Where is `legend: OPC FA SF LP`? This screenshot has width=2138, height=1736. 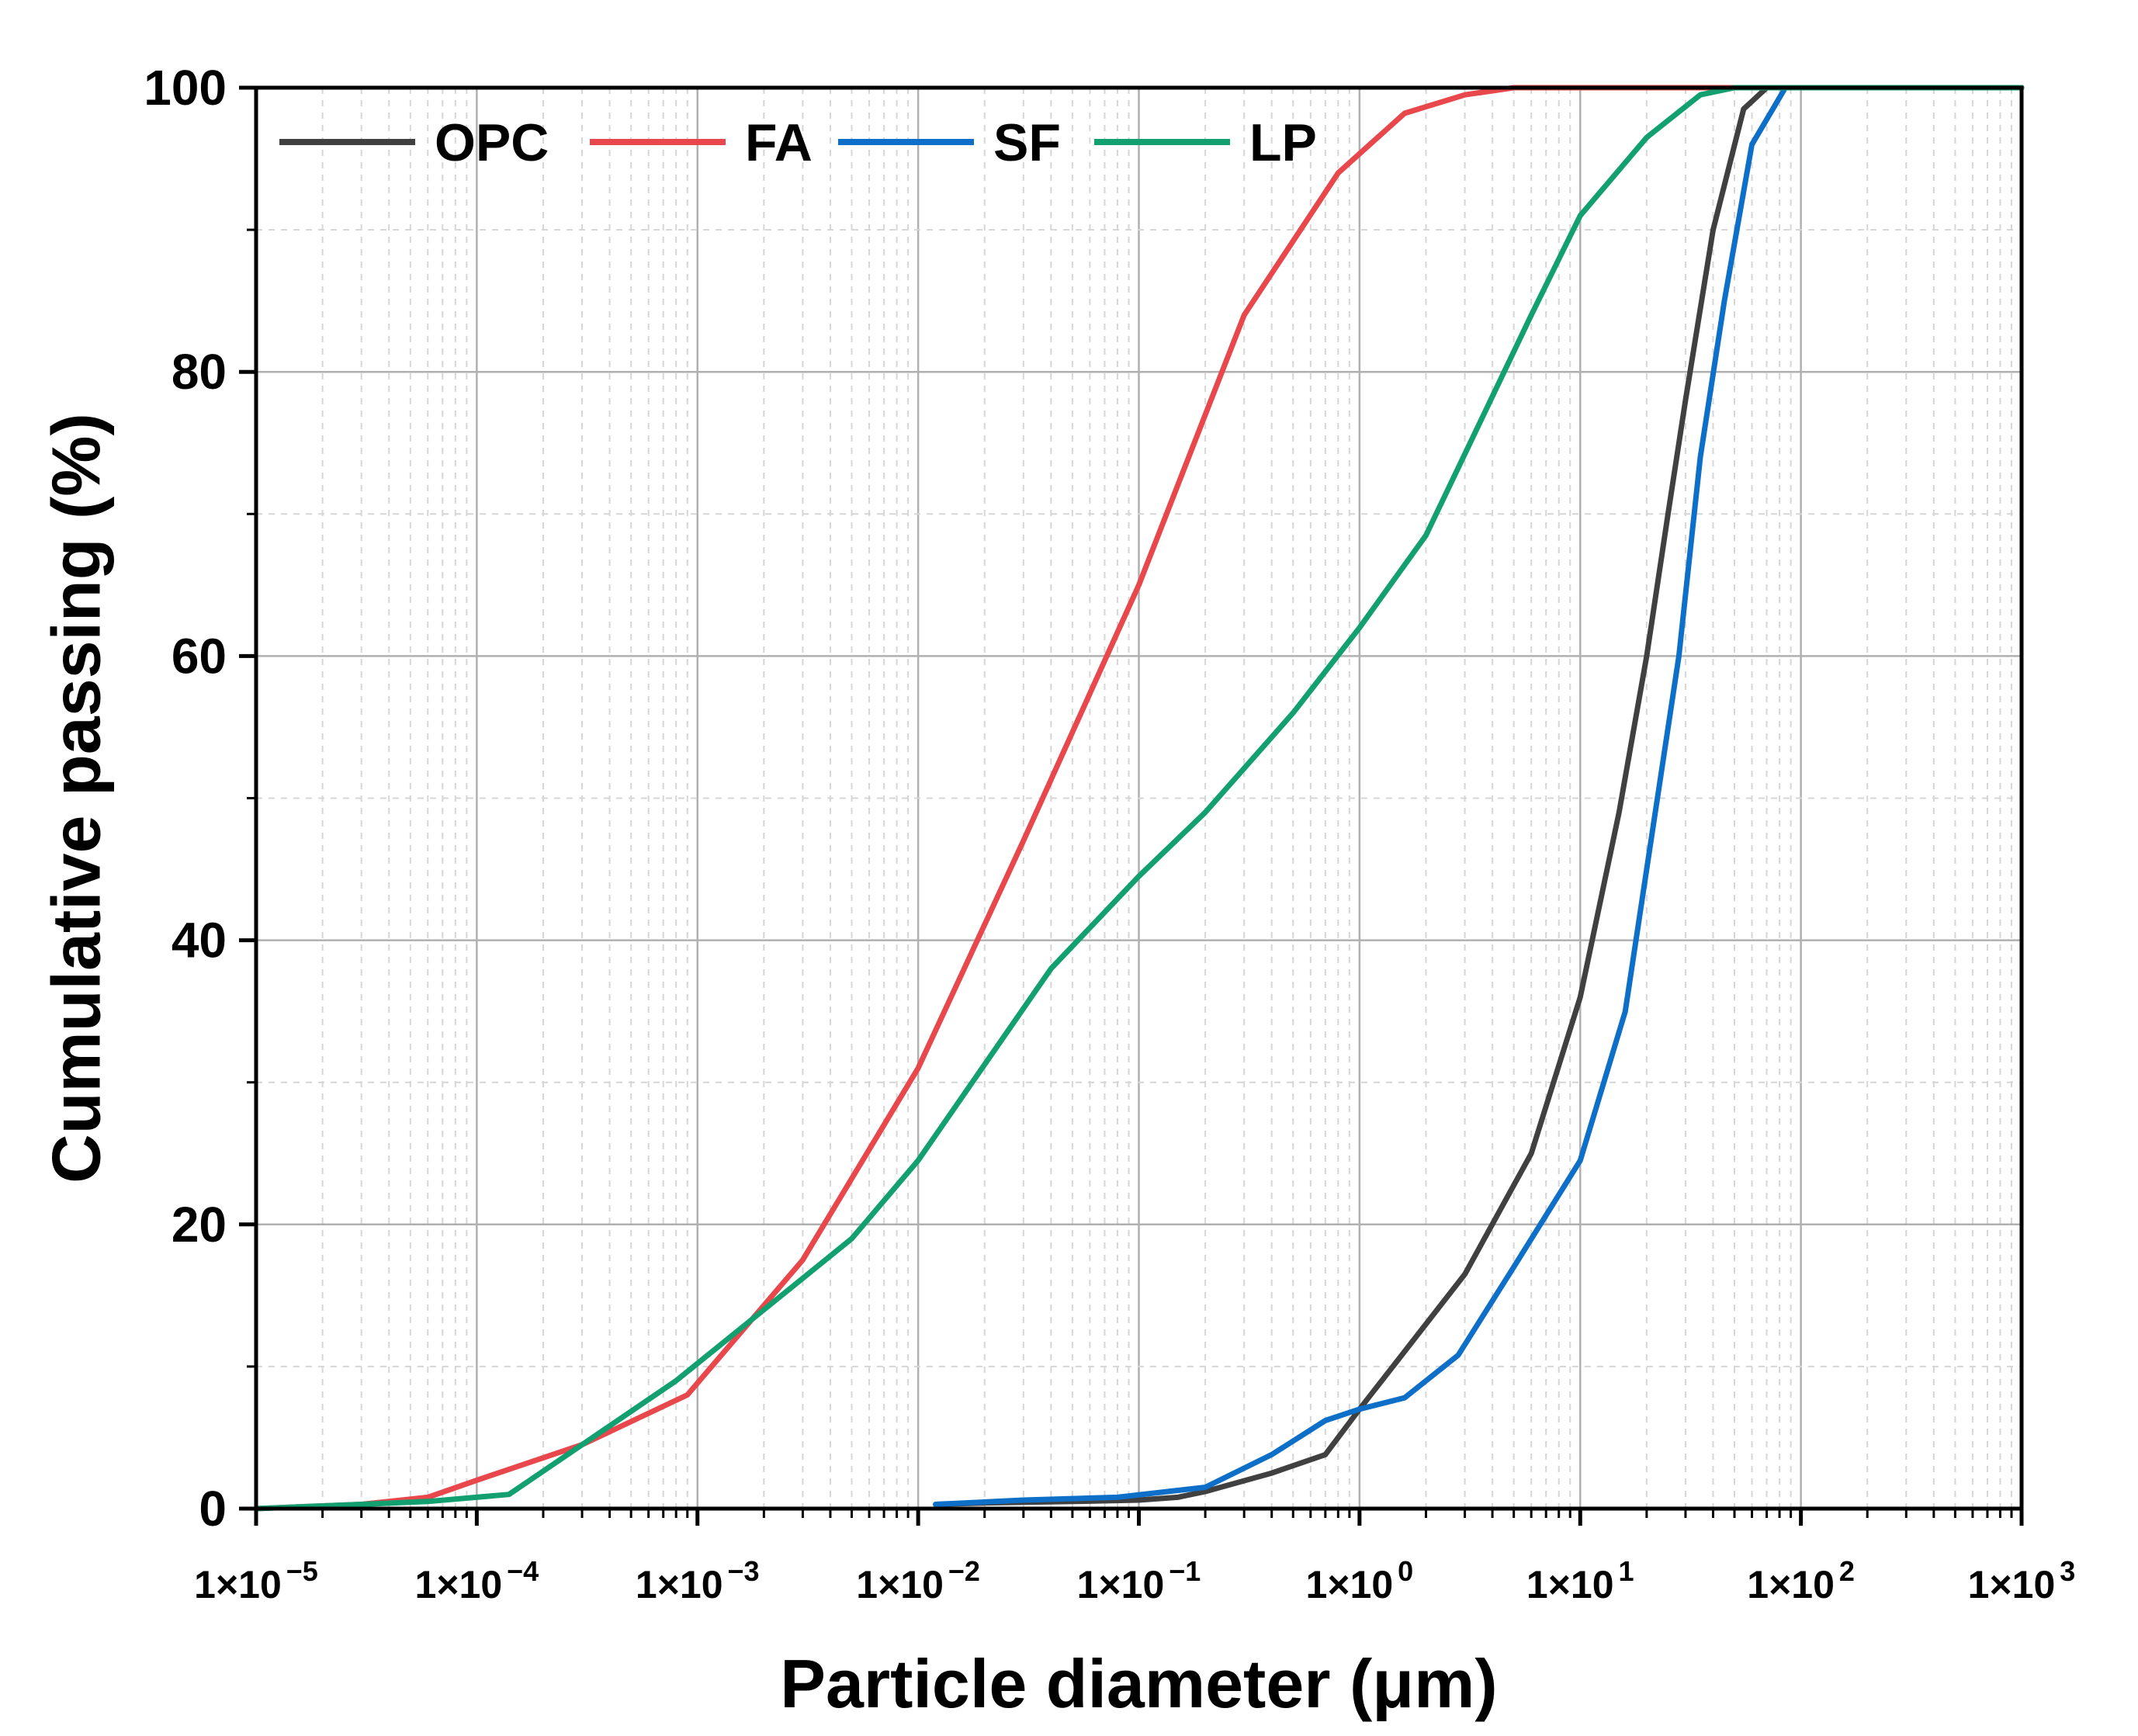 legend: OPC FA SF LP is located at coordinates (798, 142).